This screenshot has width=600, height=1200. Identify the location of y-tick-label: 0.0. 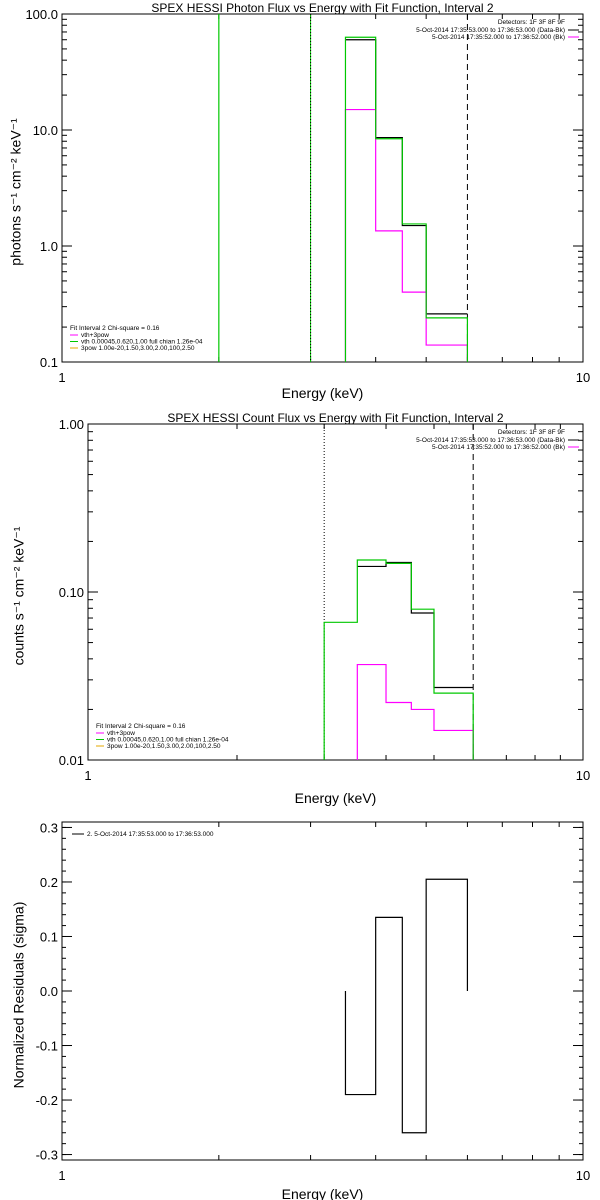
(49, 991).